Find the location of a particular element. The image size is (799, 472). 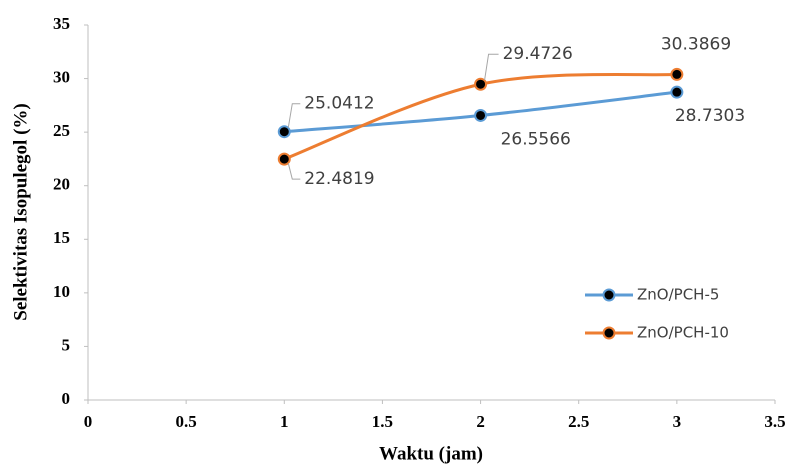

data-label: 28.7303 is located at coordinates (710, 116).